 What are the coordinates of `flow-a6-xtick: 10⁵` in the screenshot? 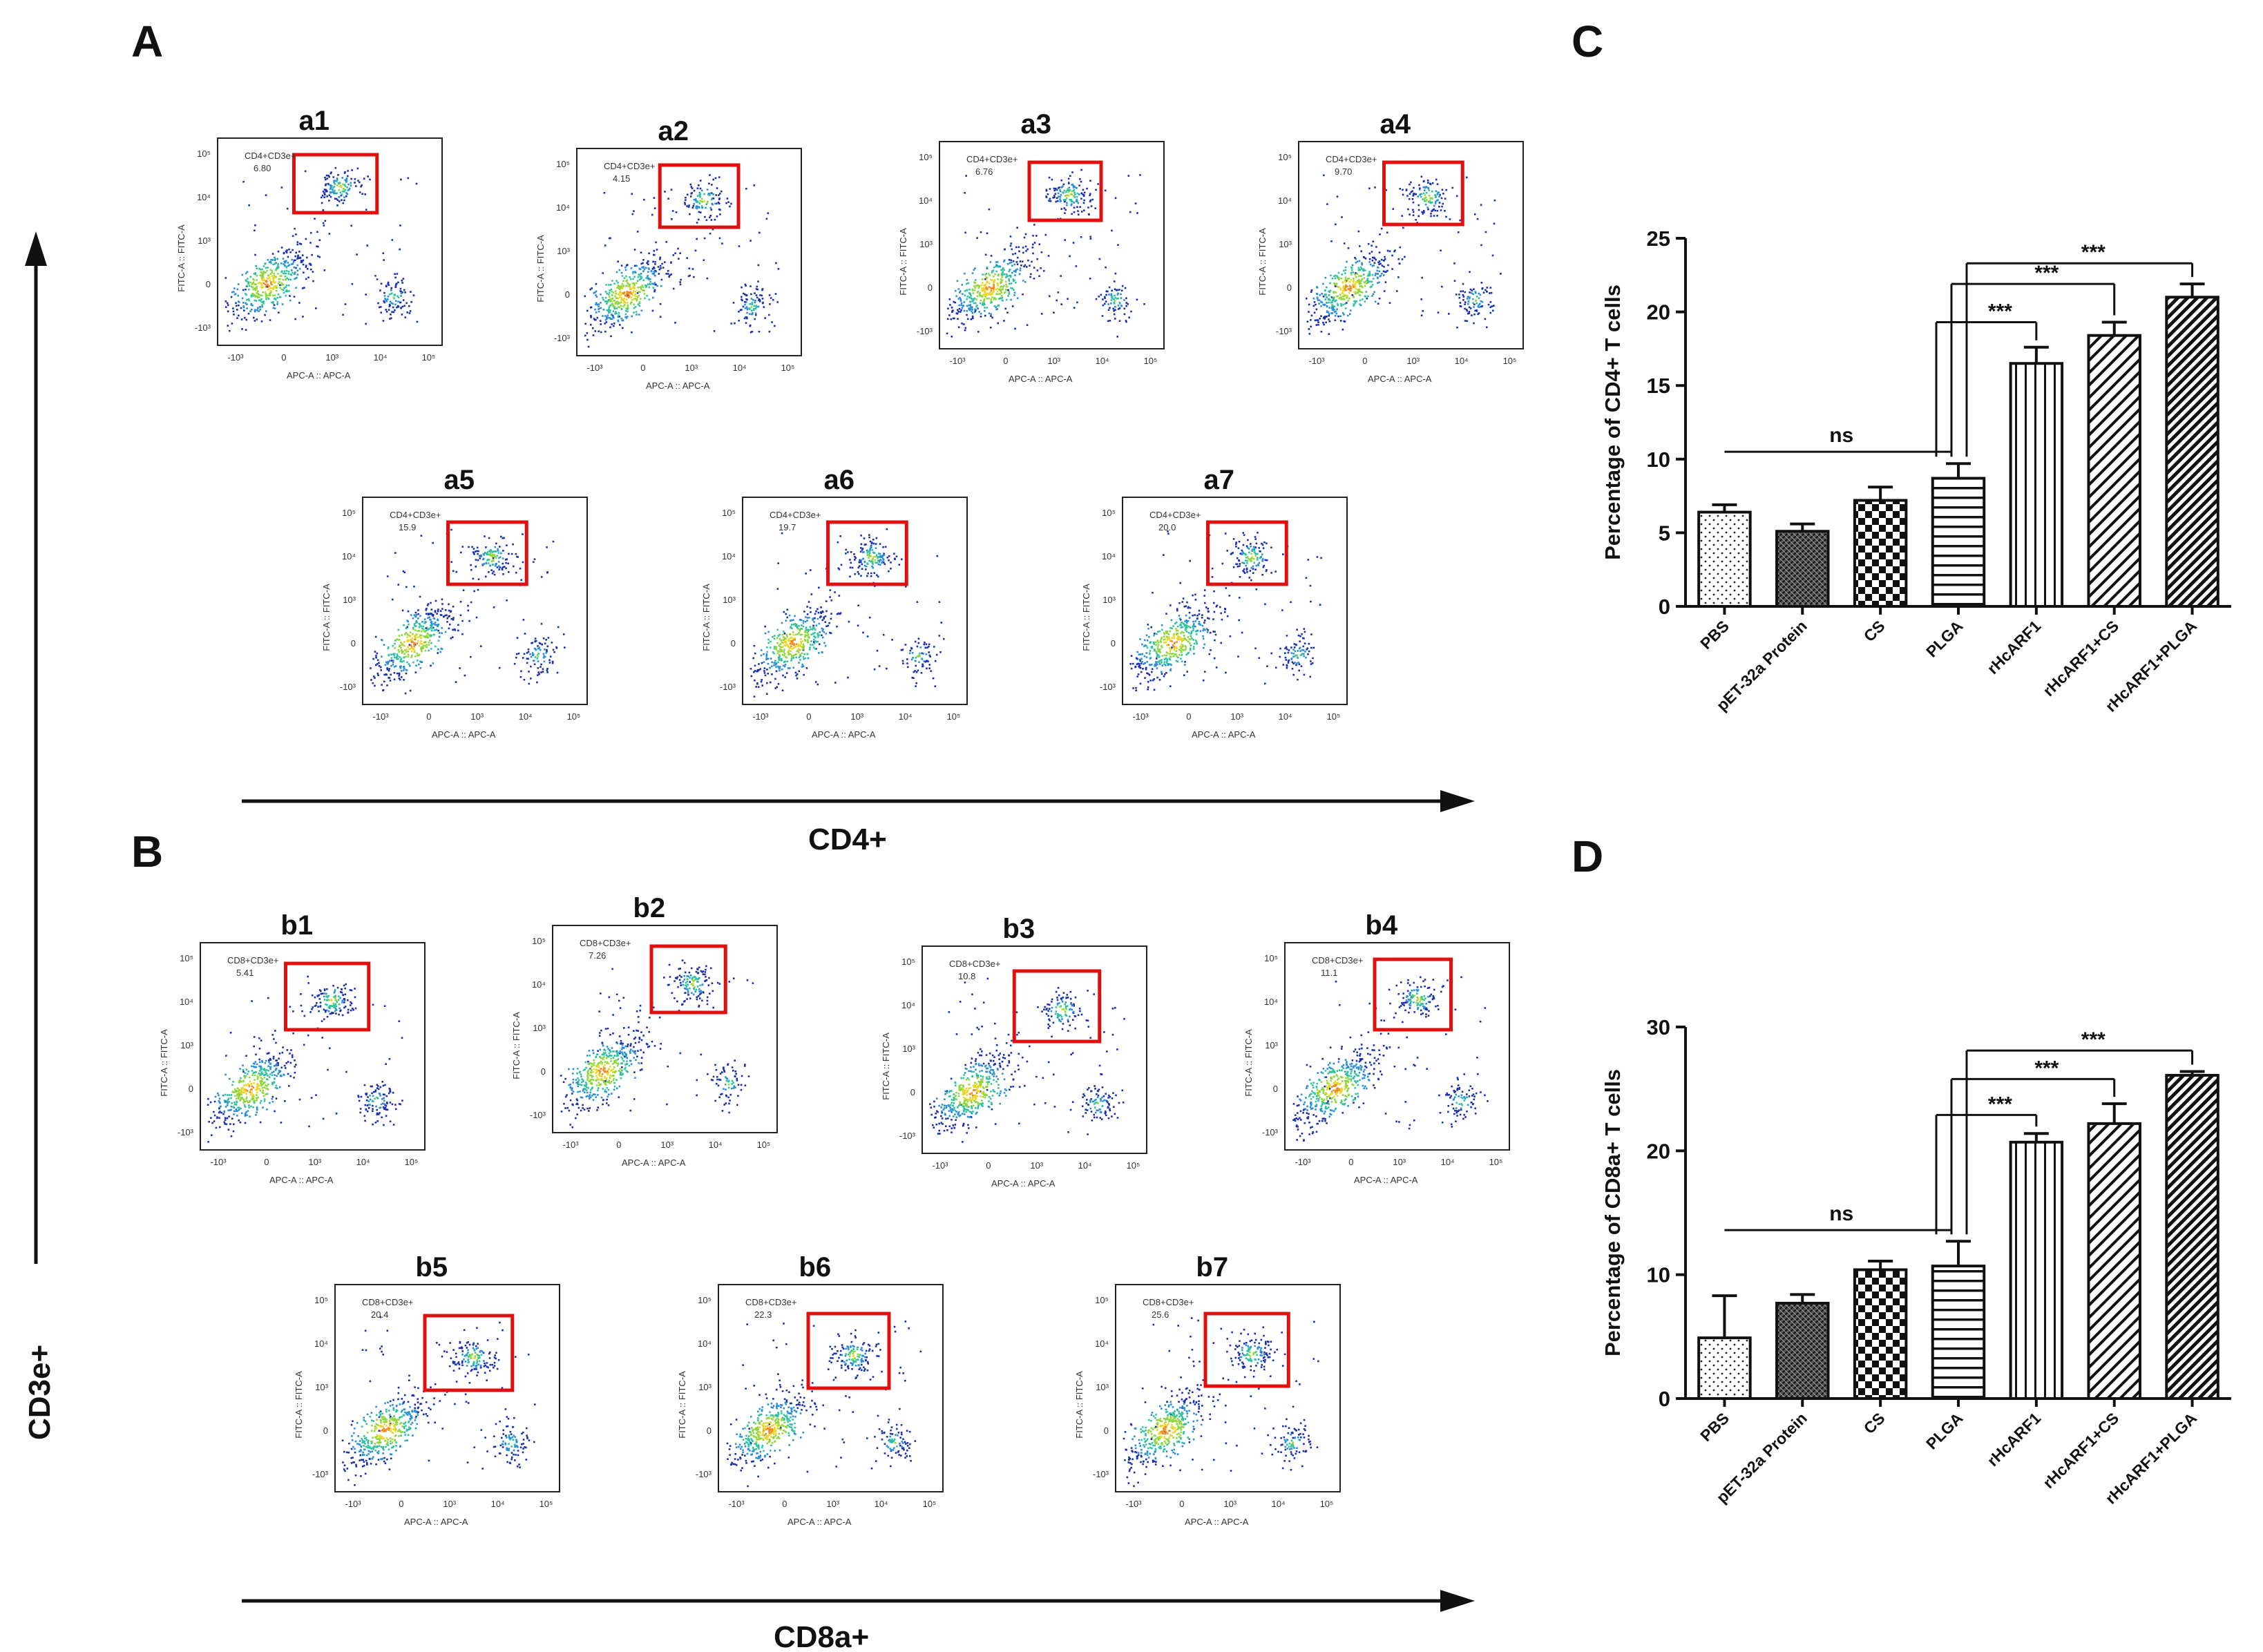 It's located at (954, 716).